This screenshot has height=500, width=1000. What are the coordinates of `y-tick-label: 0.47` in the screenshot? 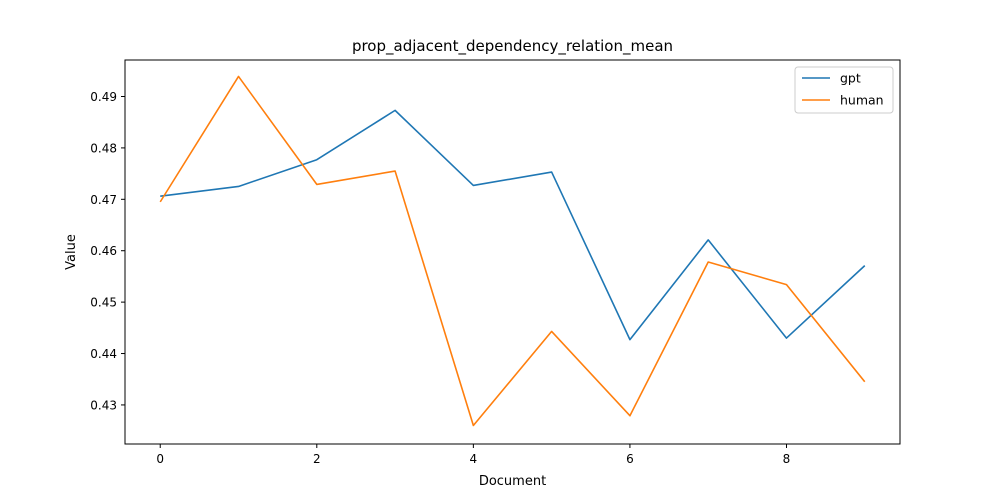 It's located at (103, 200).